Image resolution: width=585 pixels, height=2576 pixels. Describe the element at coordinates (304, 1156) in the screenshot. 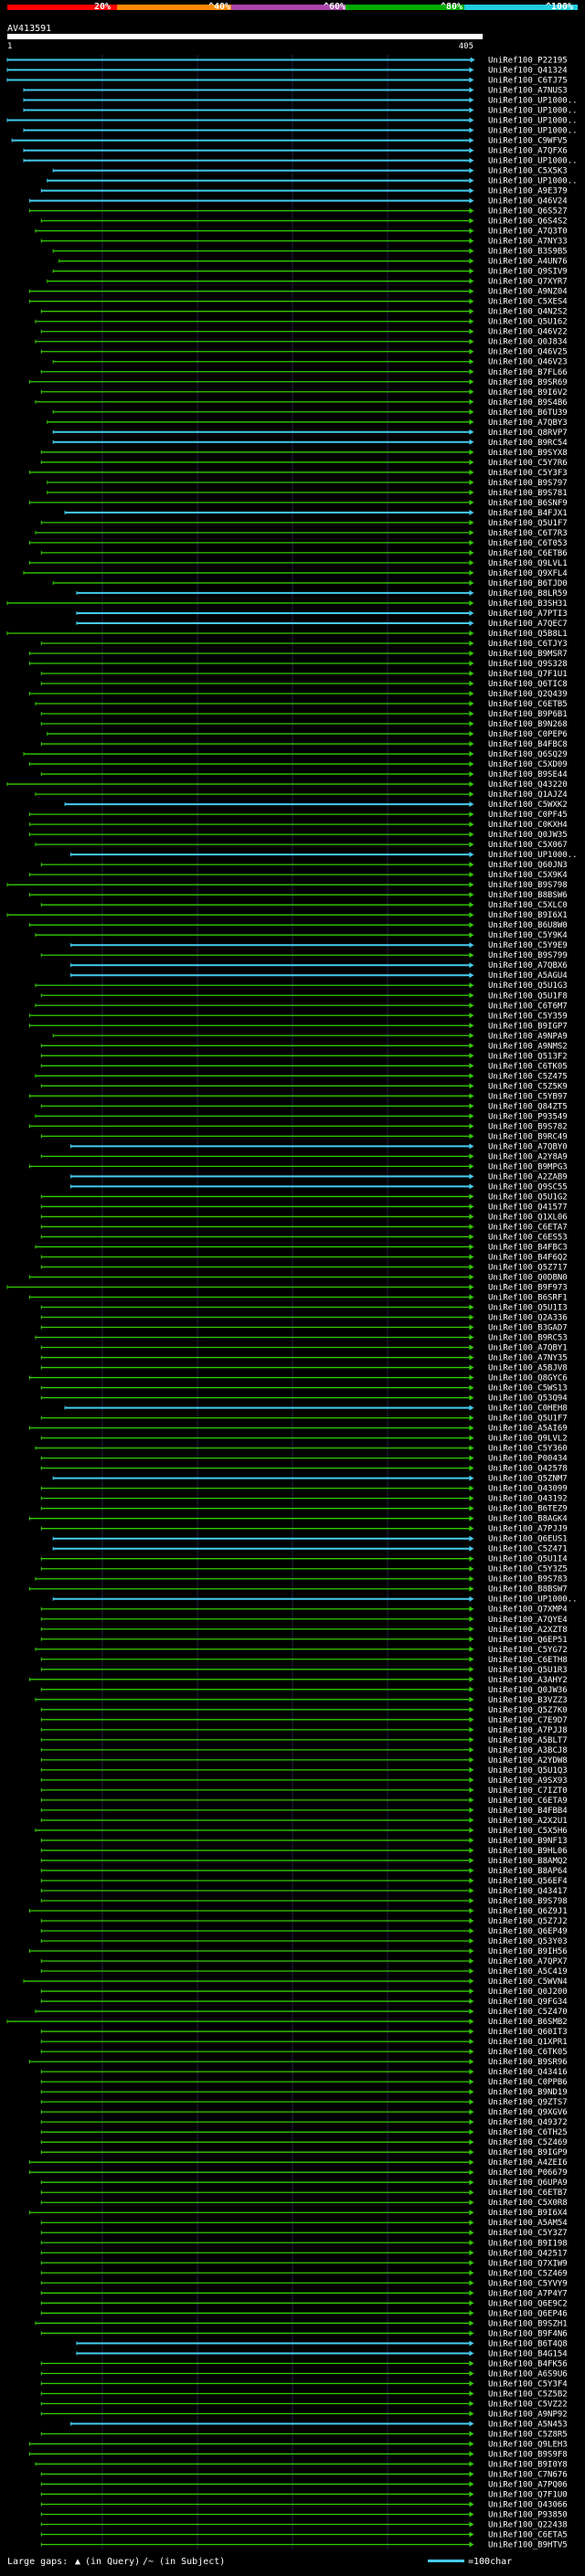

I see `hit-row: UniRef100_A2Y8A9` at that location.